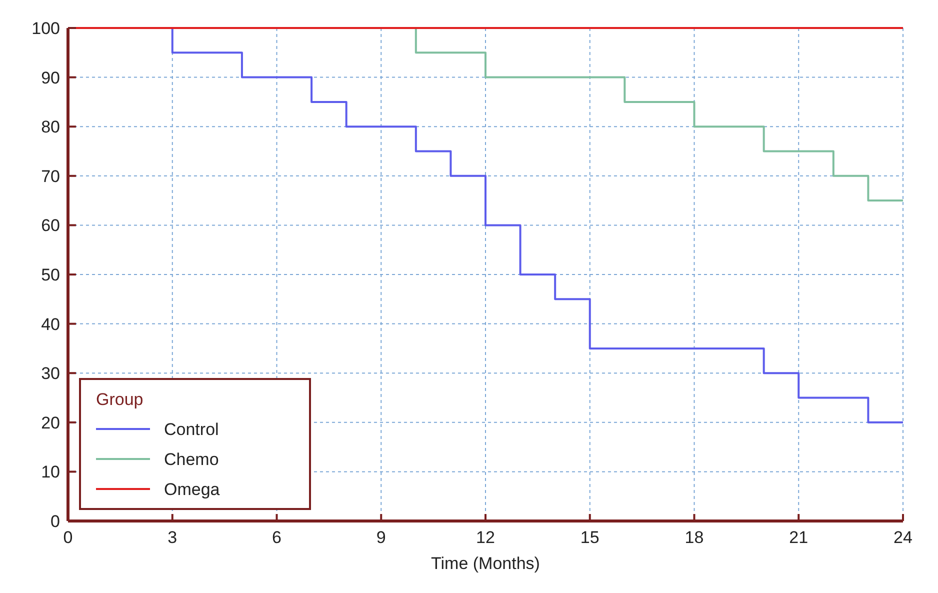 The width and height of the screenshot is (938, 593). I want to click on x-tick-label: 3, so click(173, 537).